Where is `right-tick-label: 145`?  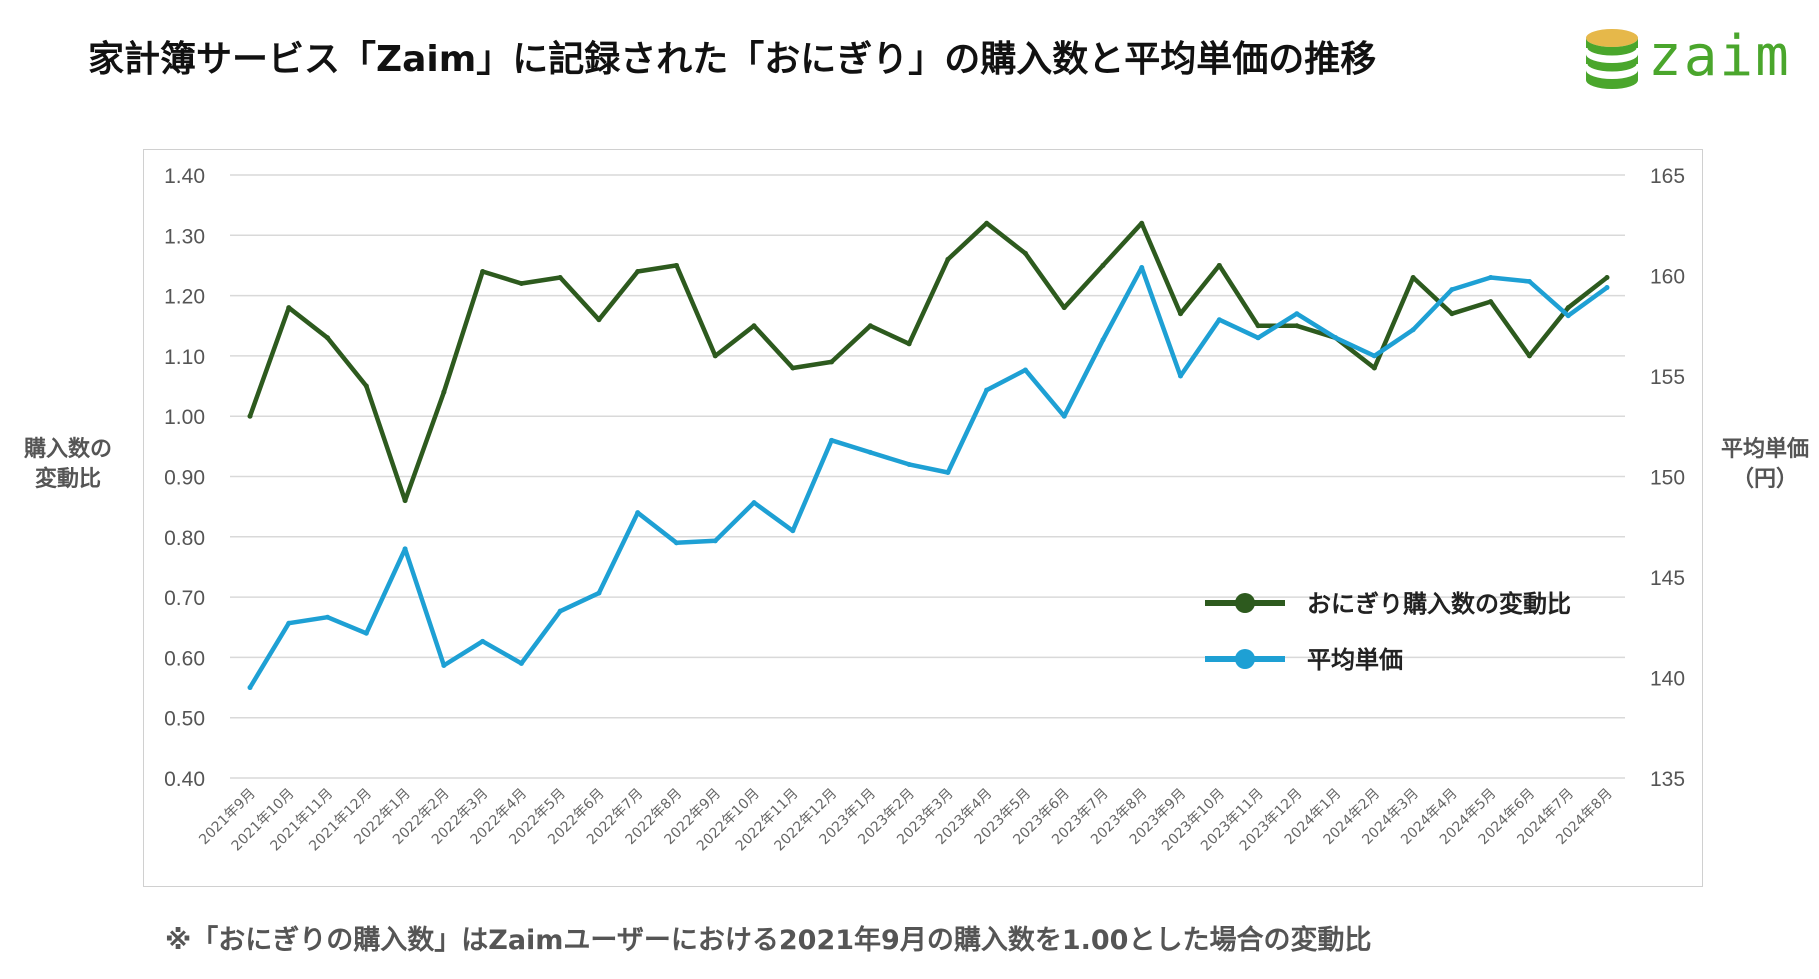
right-tick-label: 145 is located at coordinates (1667, 578).